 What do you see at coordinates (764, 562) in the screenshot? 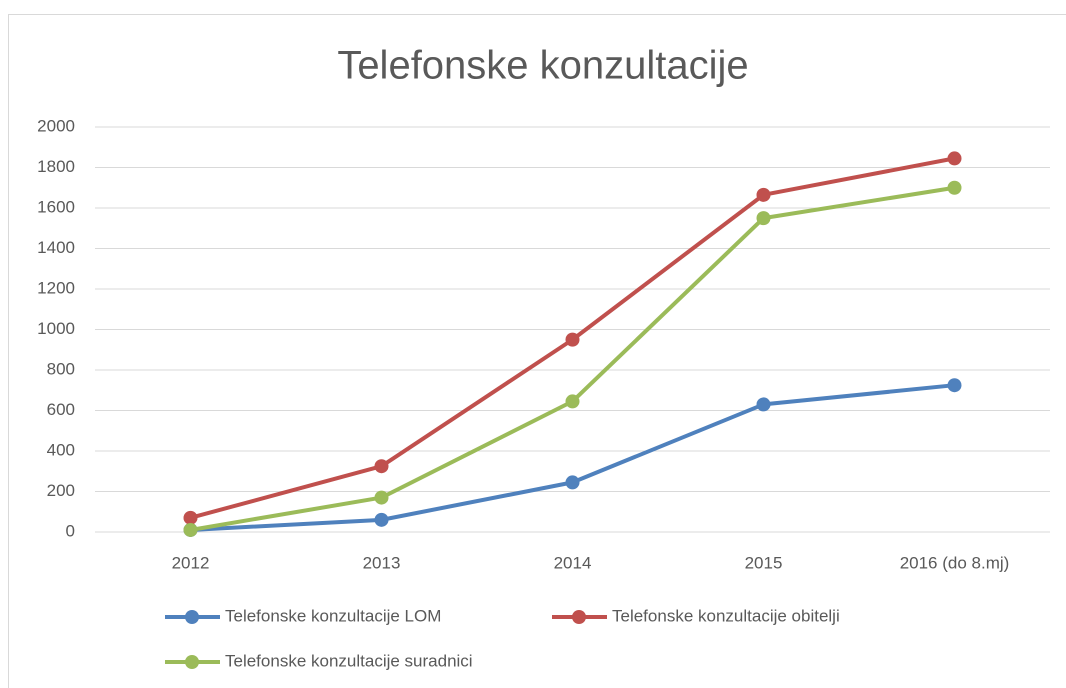
I see `x-tick-label: 2015` at bounding box center [764, 562].